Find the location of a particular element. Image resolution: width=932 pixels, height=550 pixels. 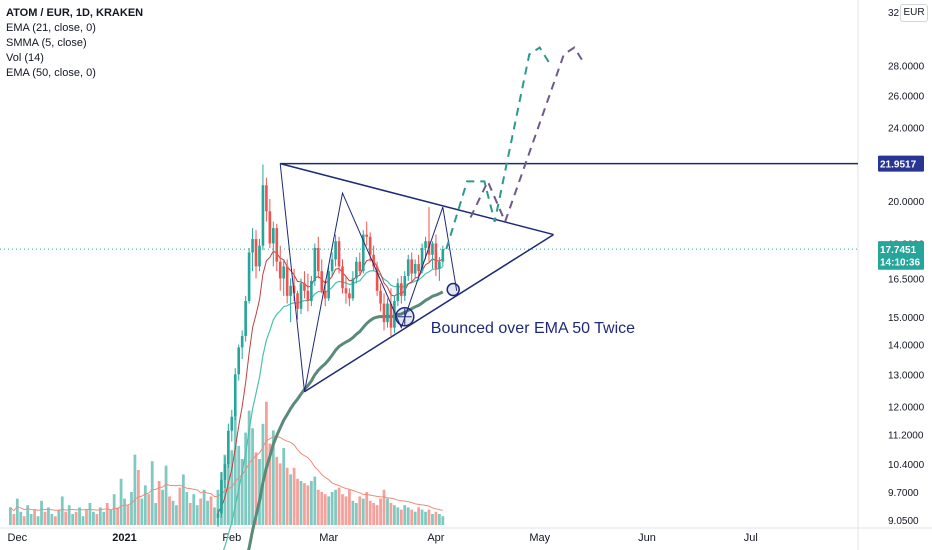

legend-title: ATOM / EUR, 1D, KRAKEN is located at coordinates (75, 13).